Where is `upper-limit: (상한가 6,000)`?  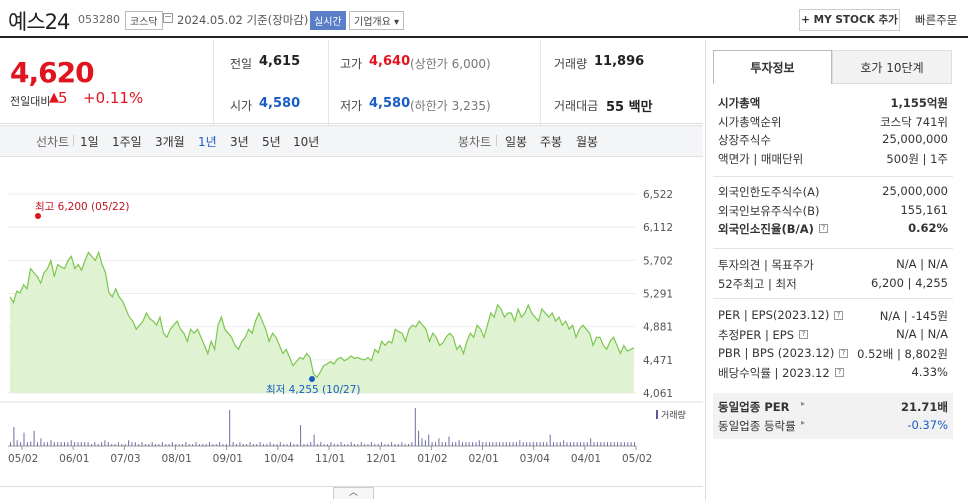
upper-limit: (상한가 6,000) is located at coordinates (450, 64).